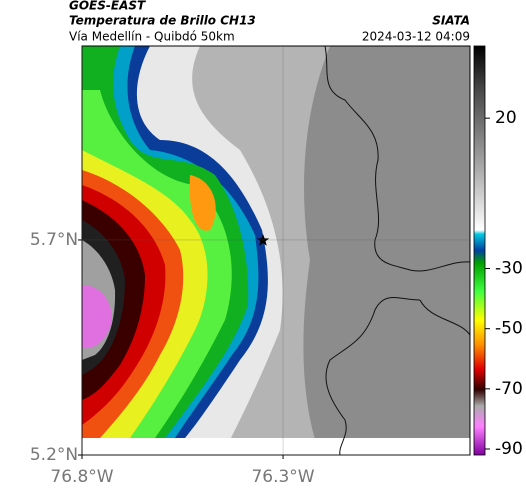  Describe the element at coordinates (416, 37) in the screenshot. I see `timestamp: 2024-03-12 04:09` at that location.